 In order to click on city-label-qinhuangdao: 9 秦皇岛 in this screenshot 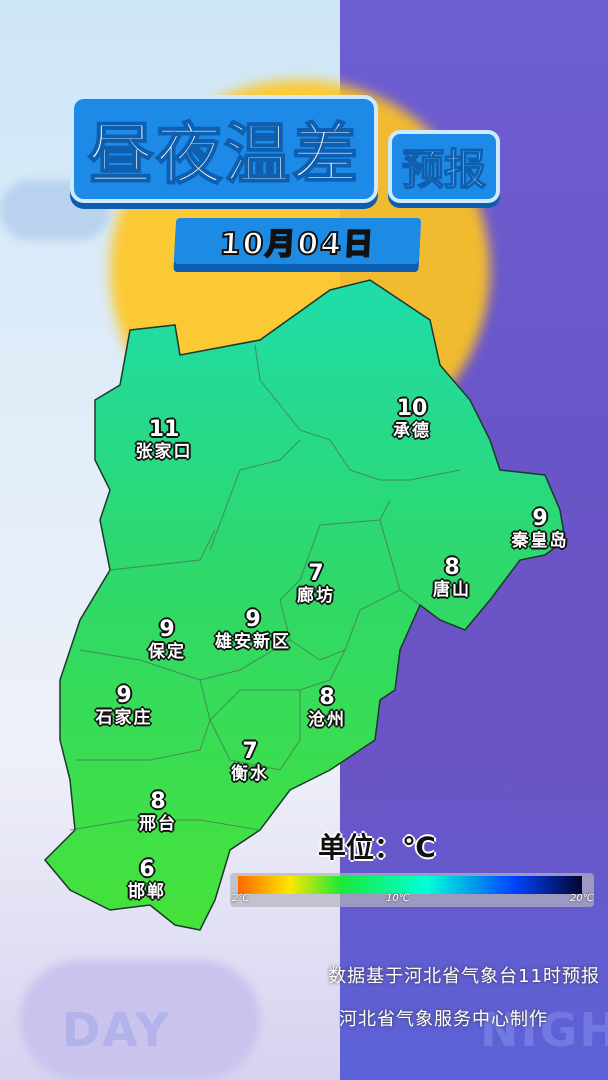, I will do `click(540, 529)`.